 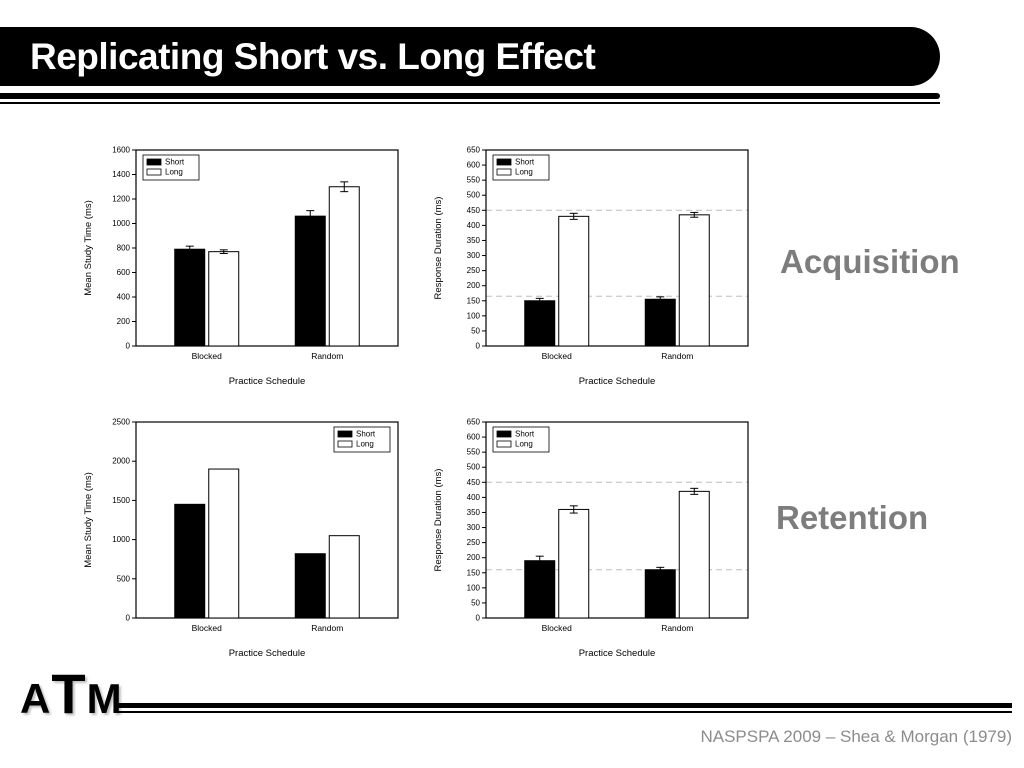 I want to click on logo-letter-t: T, so click(x=68, y=693).